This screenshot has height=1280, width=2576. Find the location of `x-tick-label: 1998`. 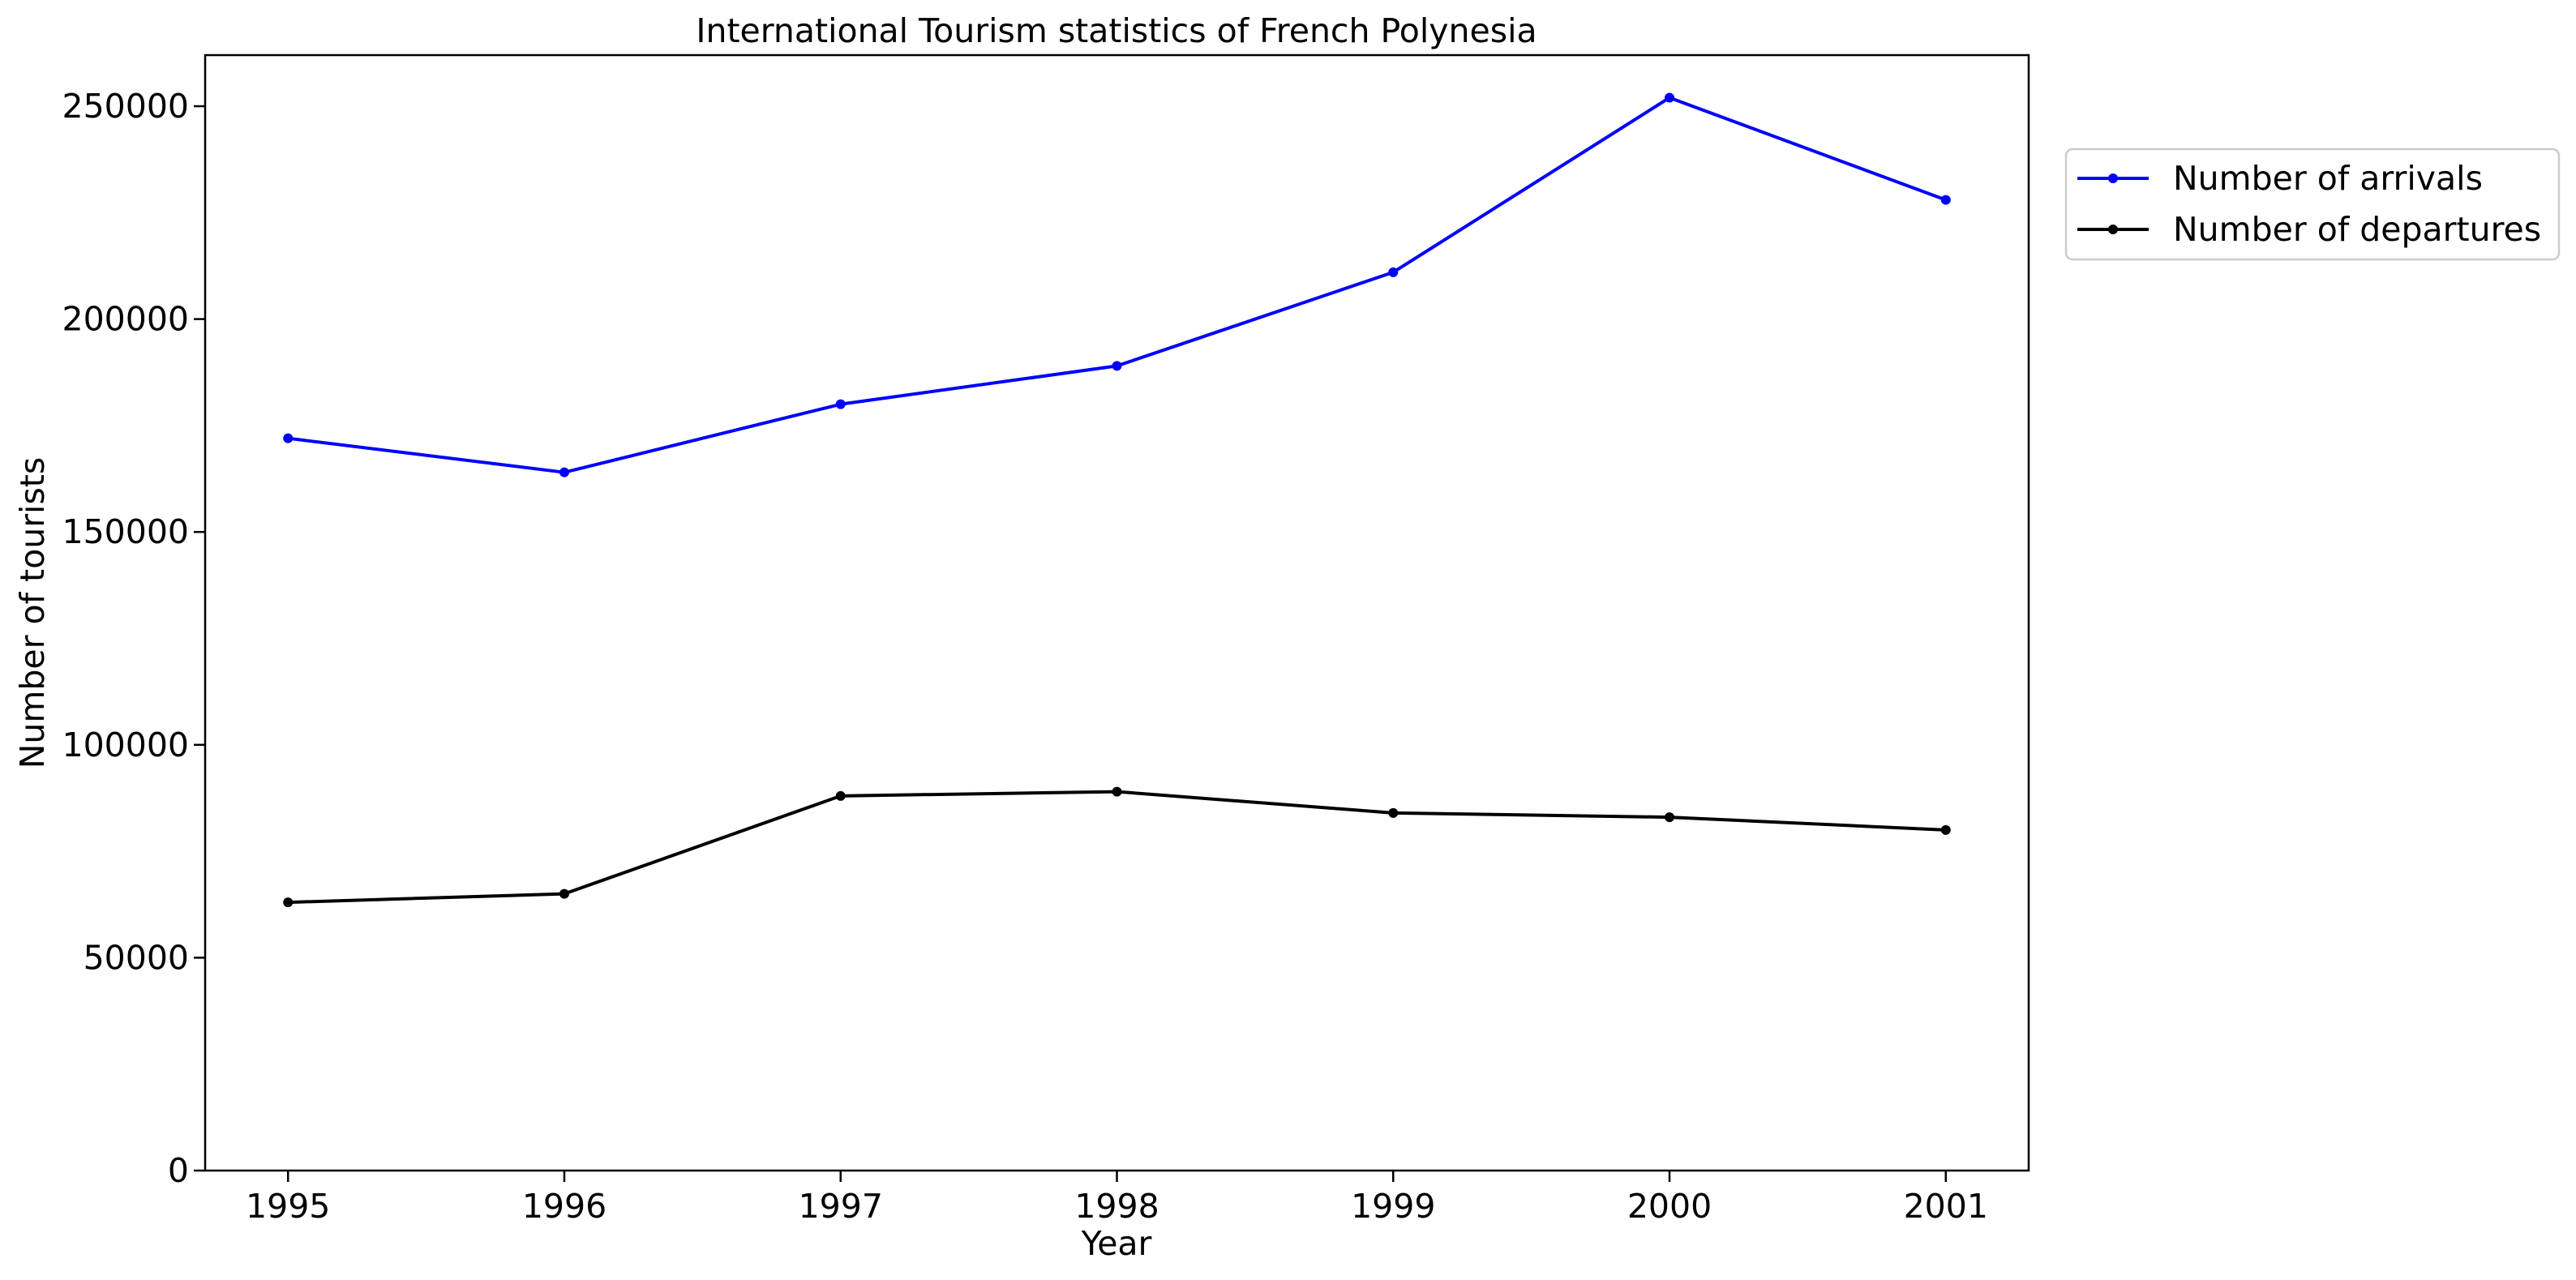

x-tick-label: 1998 is located at coordinates (1116, 1206).